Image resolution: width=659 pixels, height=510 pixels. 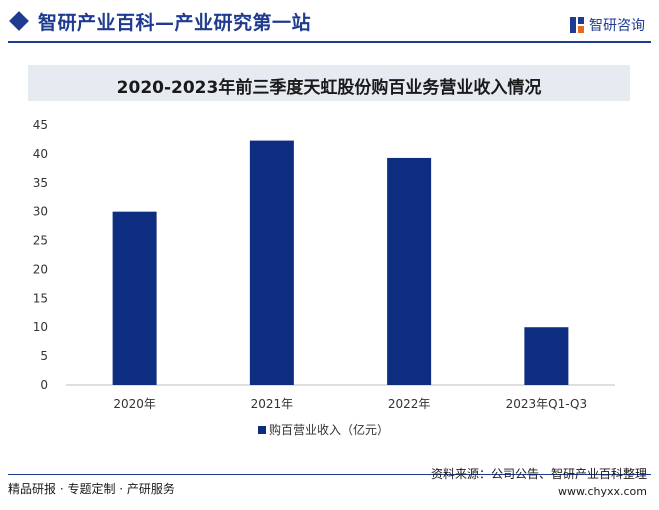 I want to click on site-title: 智研产业百科—产业研究第一站, so click(x=175, y=23).